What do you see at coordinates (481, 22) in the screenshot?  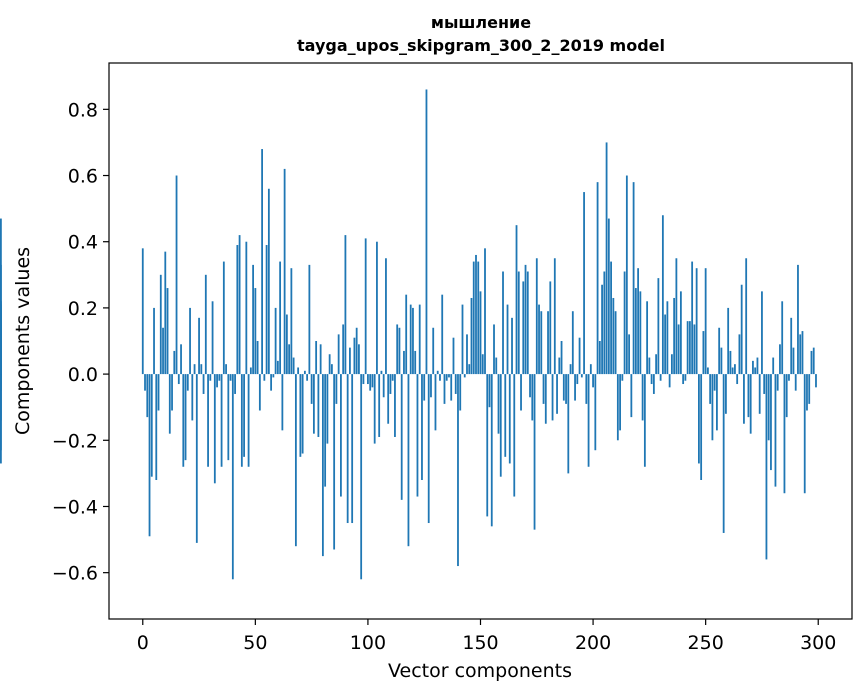 I see `chart-title: мышление` at bounding box center [481, 22].